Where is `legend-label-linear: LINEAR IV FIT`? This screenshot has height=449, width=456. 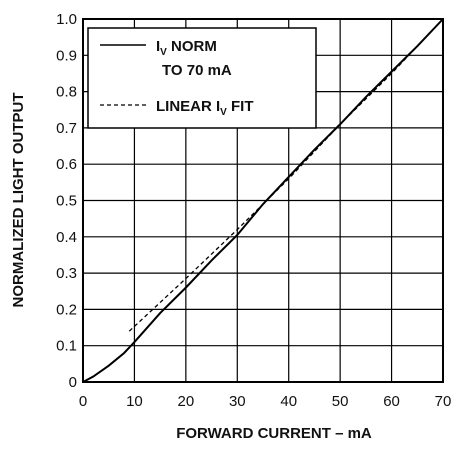 legend-label-linear: LINEAR IV FIT is located at coordinates (205, 108).